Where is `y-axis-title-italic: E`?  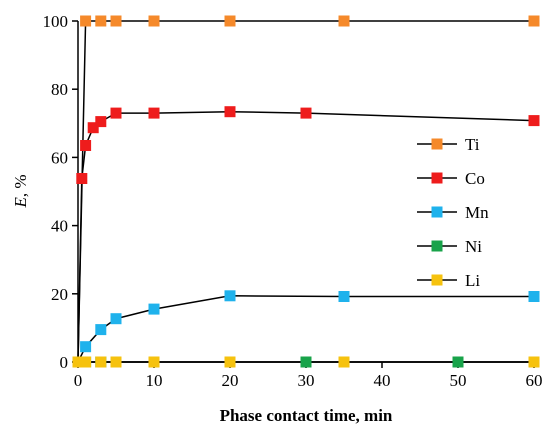
y-axis-title-italic: E is located at coordinates (20, 203).